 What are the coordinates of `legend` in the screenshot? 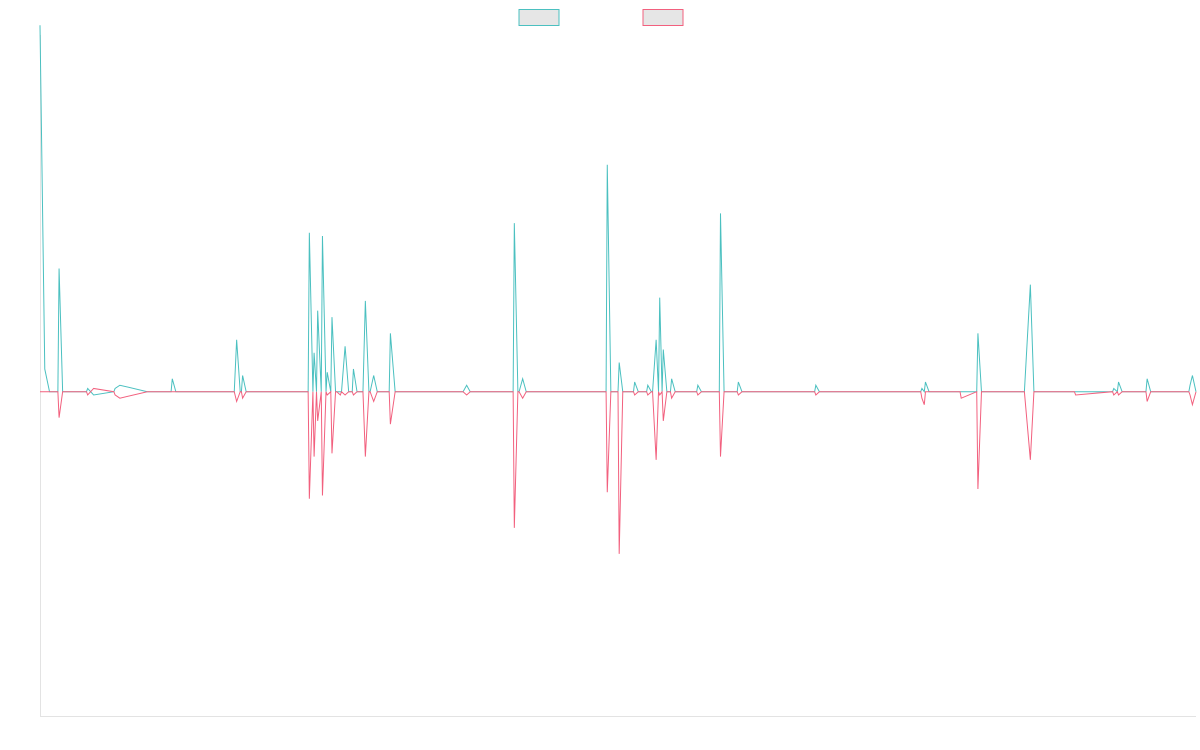 It's located at (601, 17).